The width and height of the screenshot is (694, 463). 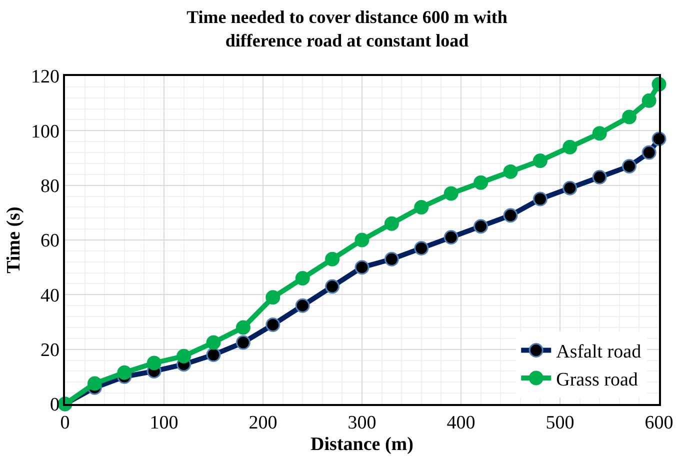 I want to click on y-axis-title: Time (s), so click(x=13, y=240).